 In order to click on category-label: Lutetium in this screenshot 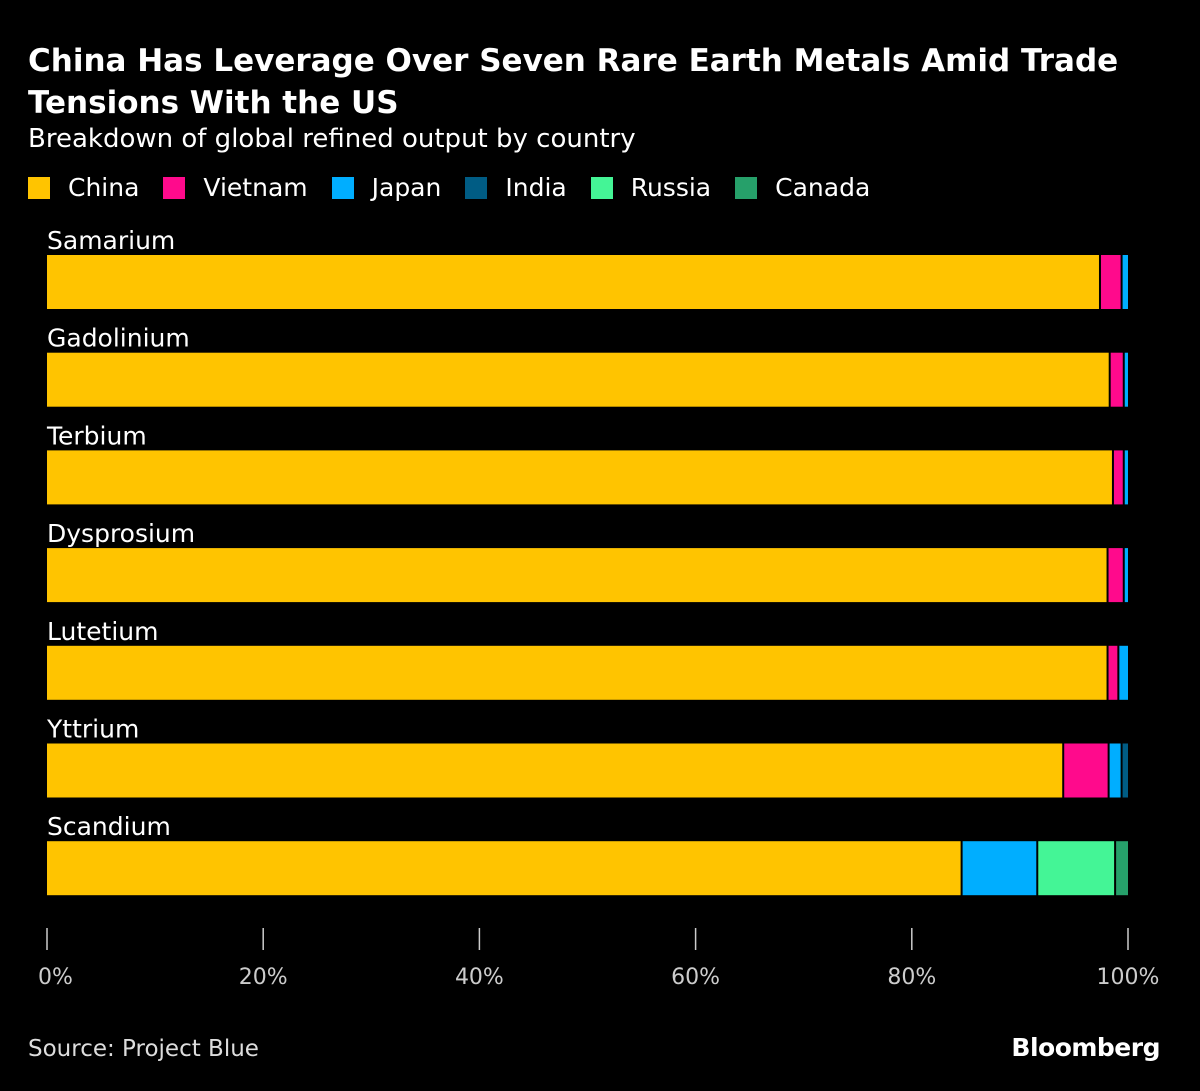, I will do `click(102, 631)`.